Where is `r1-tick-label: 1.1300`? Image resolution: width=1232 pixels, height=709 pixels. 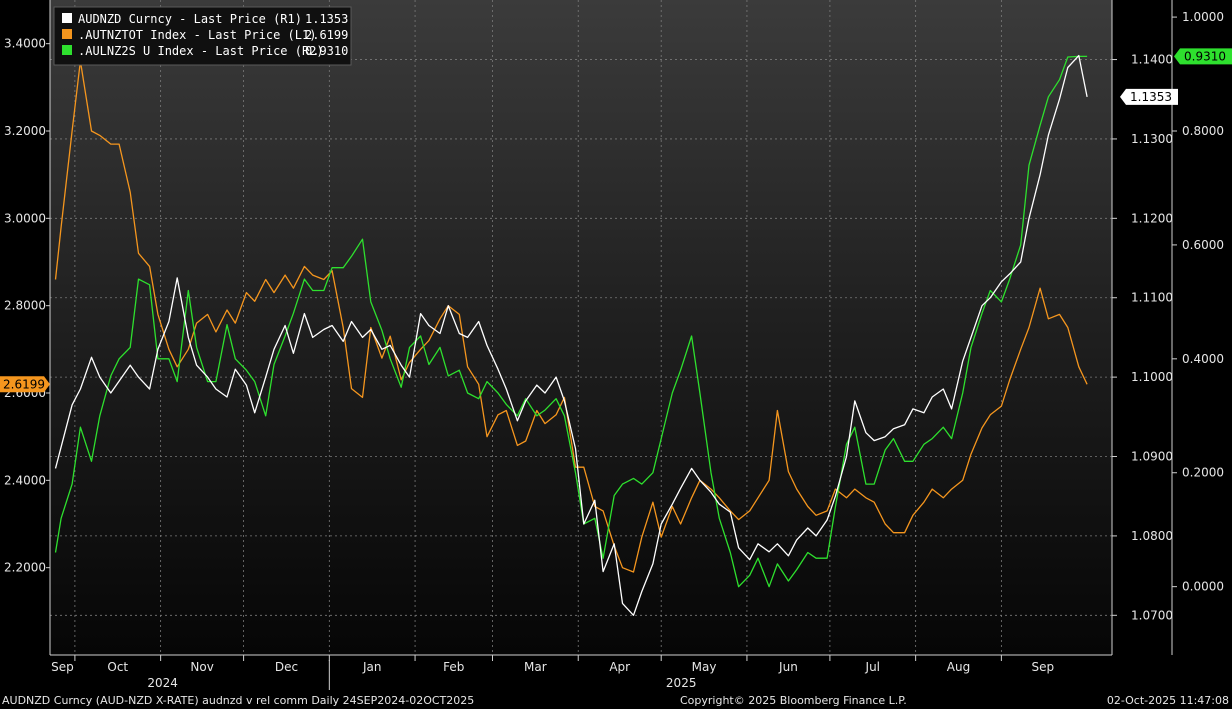 r1-tick-label: 1.1300 is located at coordinates (1152, 139).